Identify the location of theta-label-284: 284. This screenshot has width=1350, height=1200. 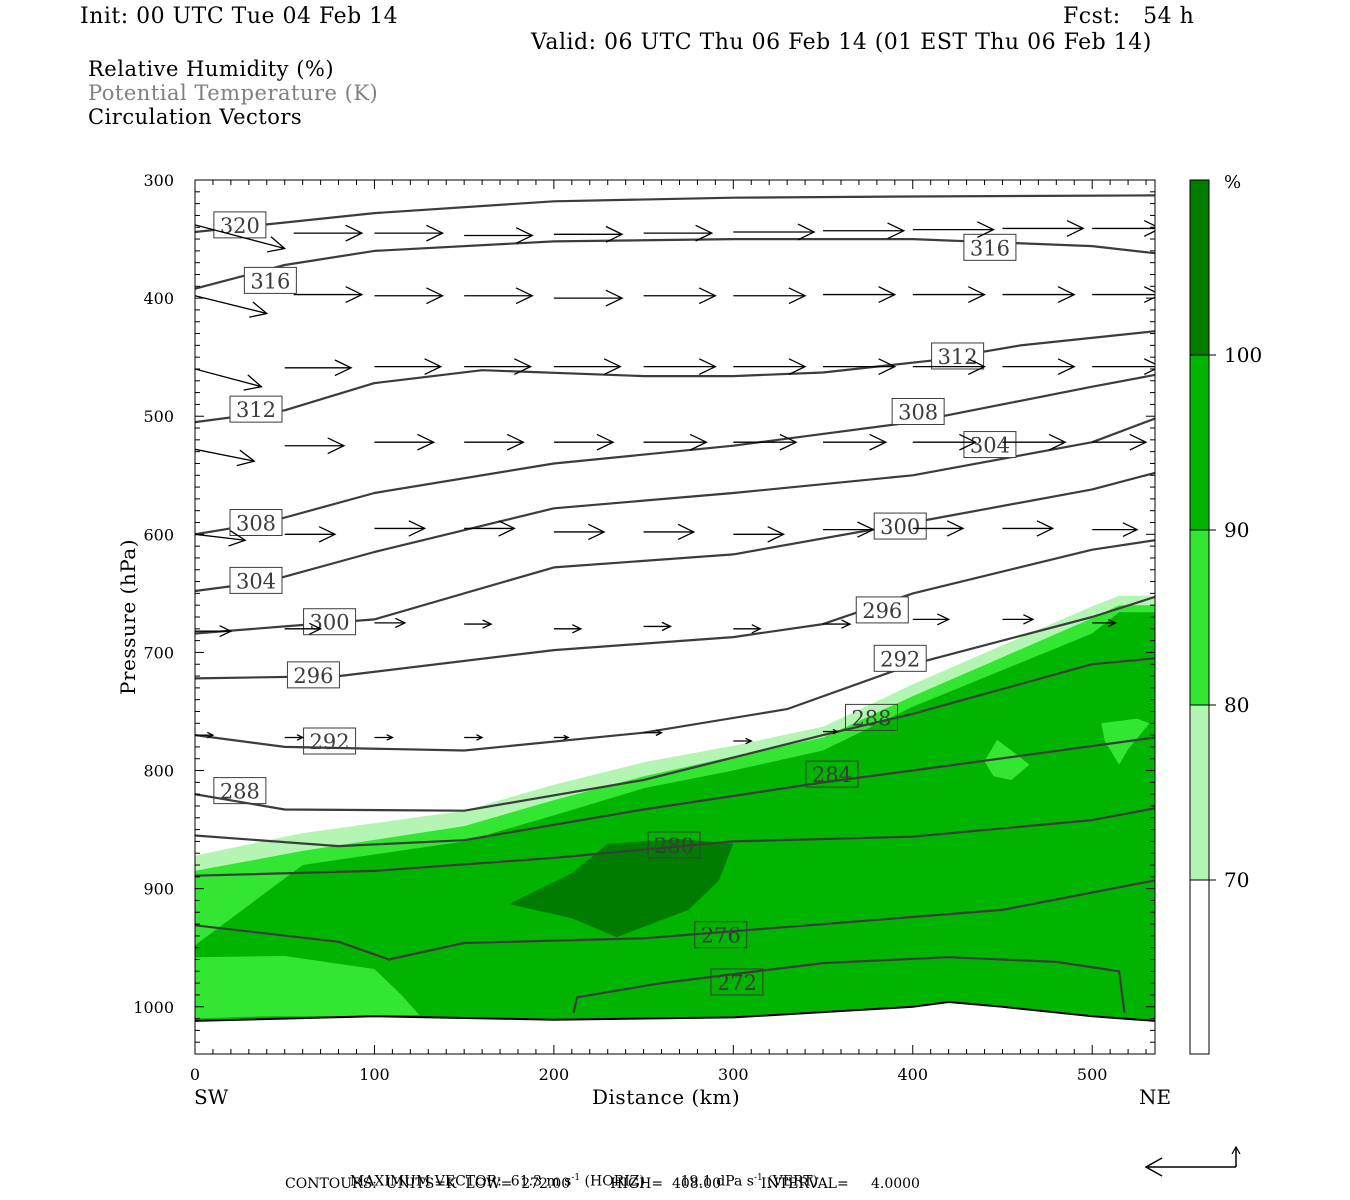
(832, 774).